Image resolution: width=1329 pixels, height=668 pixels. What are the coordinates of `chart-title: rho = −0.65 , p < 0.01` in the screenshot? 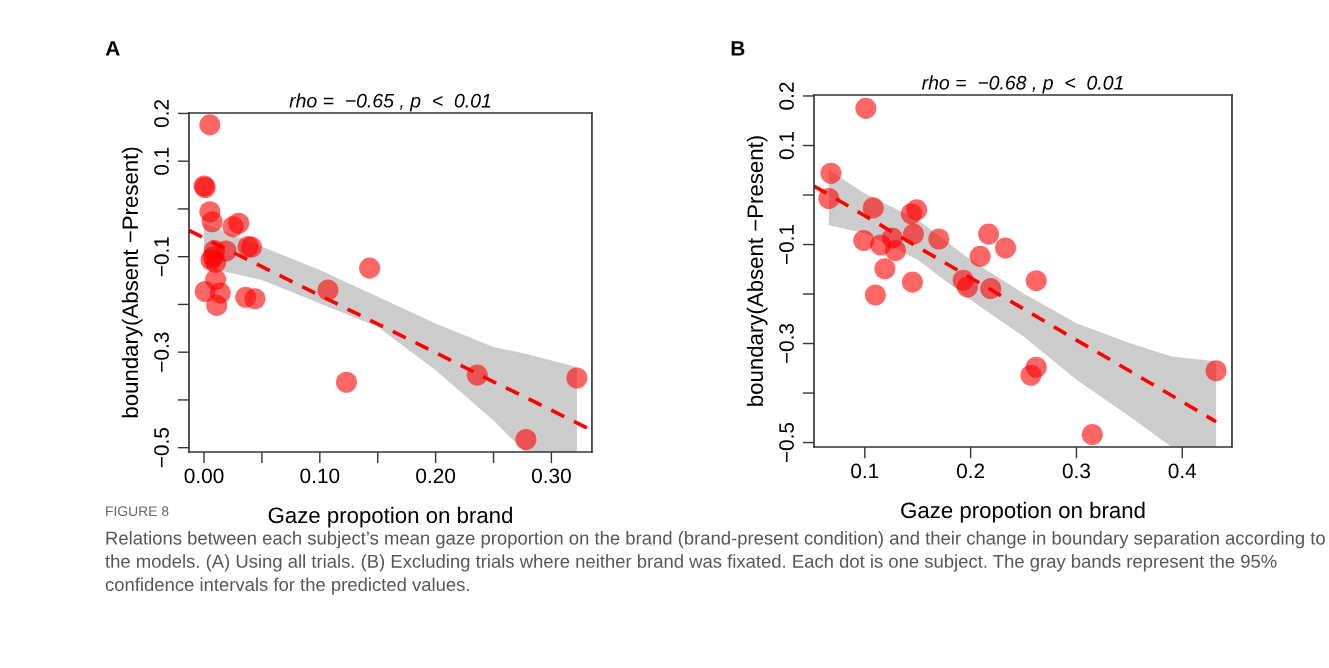 It's located at (390, 102).